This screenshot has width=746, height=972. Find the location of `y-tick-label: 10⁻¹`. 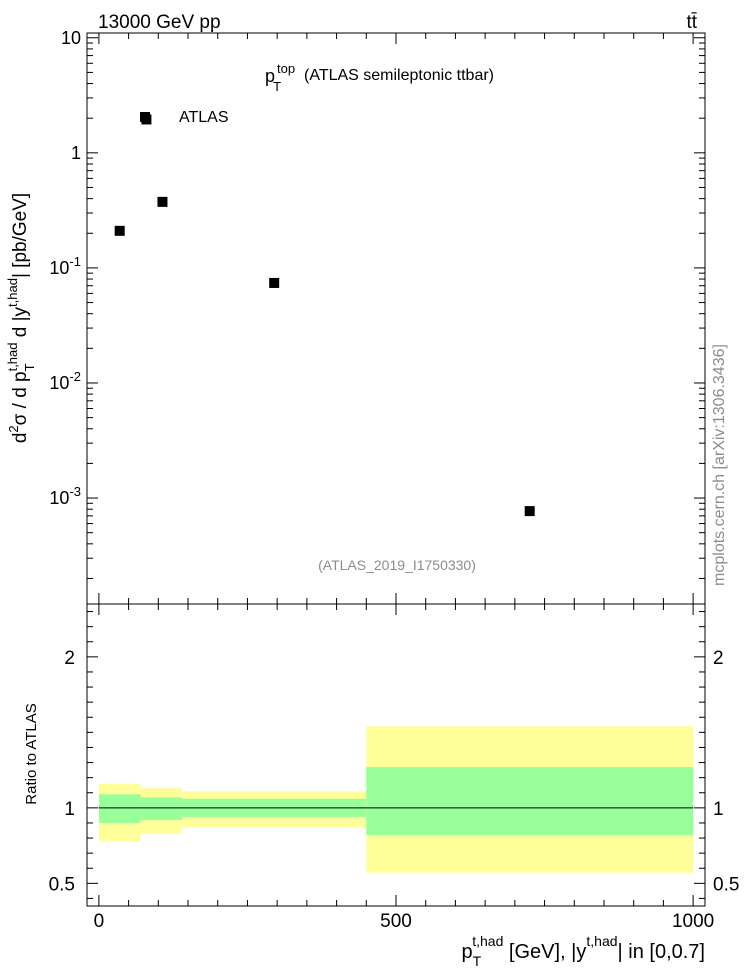

y-tick-label: 10⁻¹ is located at coordinates (65, 266).